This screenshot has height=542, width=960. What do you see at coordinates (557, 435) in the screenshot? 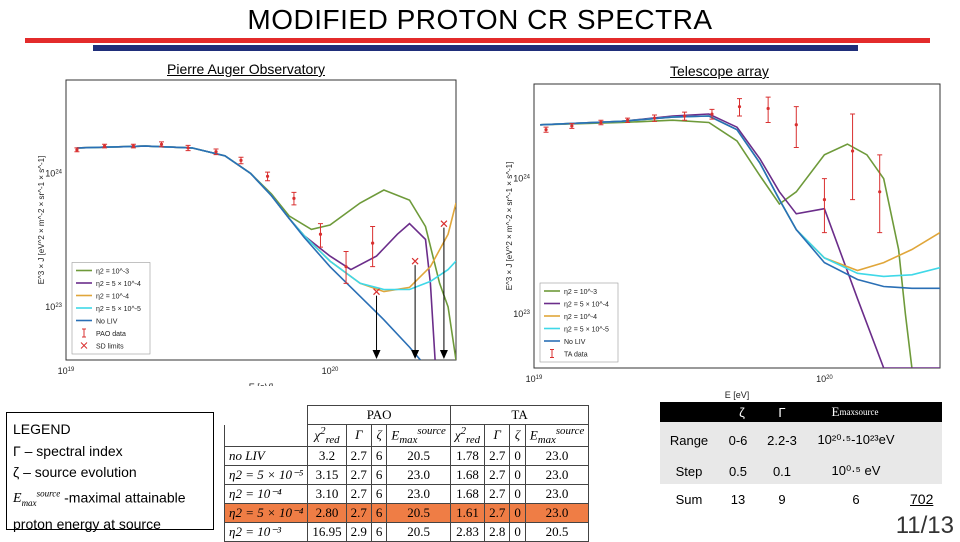
I see `col-emax-ta: Emaxsource` at bounding box center [557, 435].